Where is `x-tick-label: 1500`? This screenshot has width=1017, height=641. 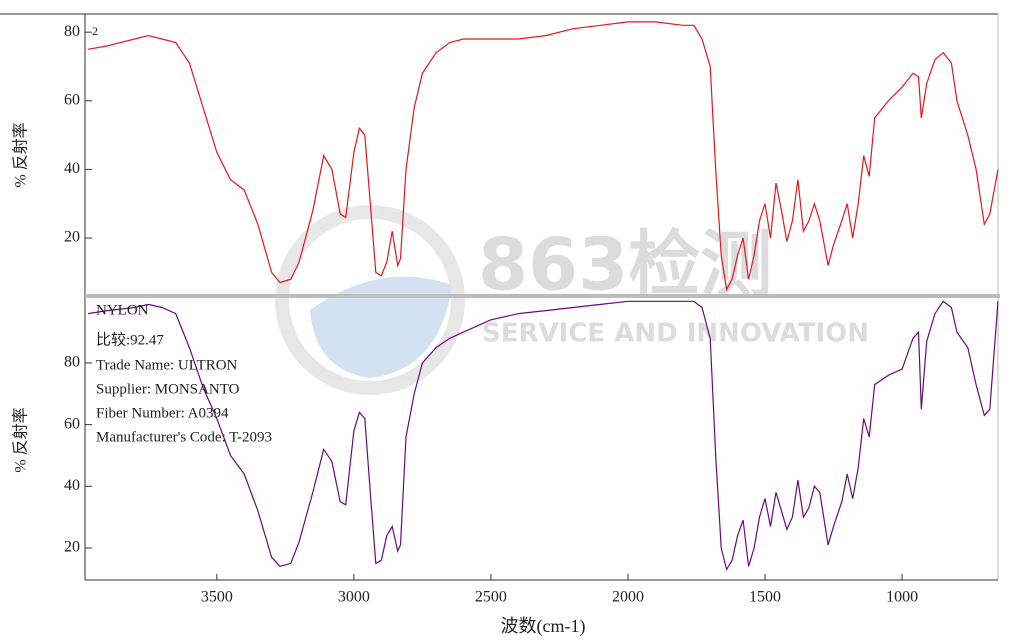 x-tick-label: 1500 is located at coordinates (765, 597).